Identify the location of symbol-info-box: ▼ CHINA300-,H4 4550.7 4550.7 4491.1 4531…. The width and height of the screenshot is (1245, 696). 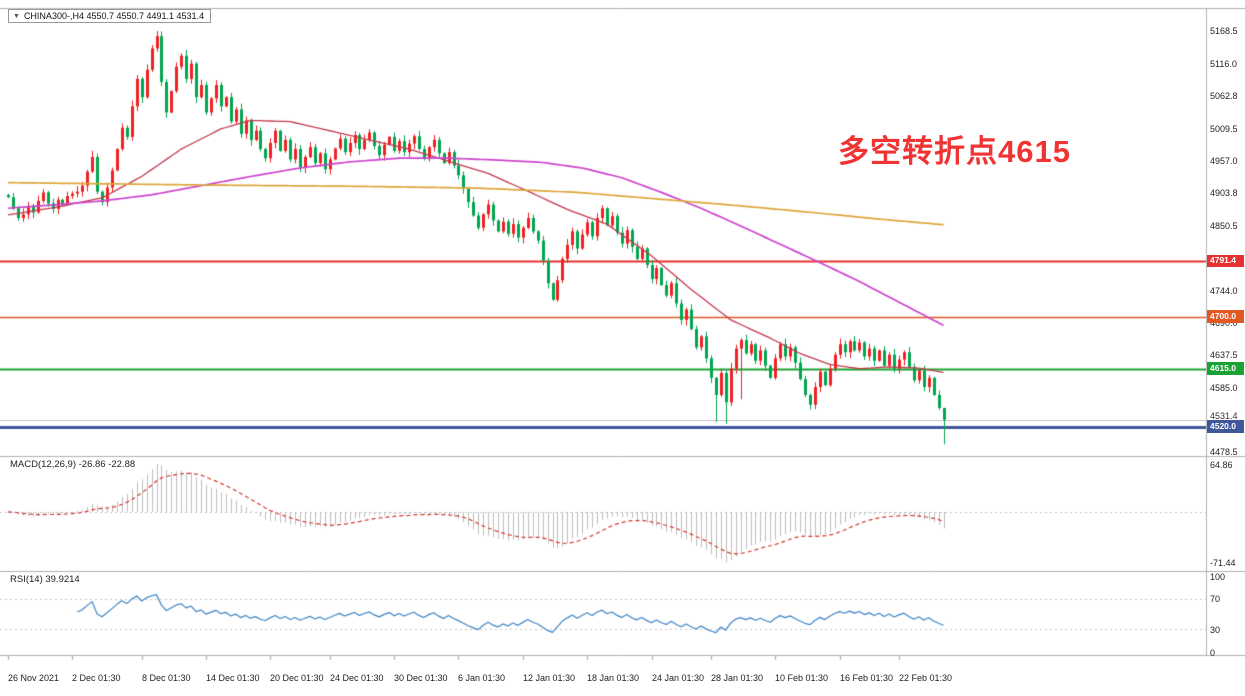
(110, 16).